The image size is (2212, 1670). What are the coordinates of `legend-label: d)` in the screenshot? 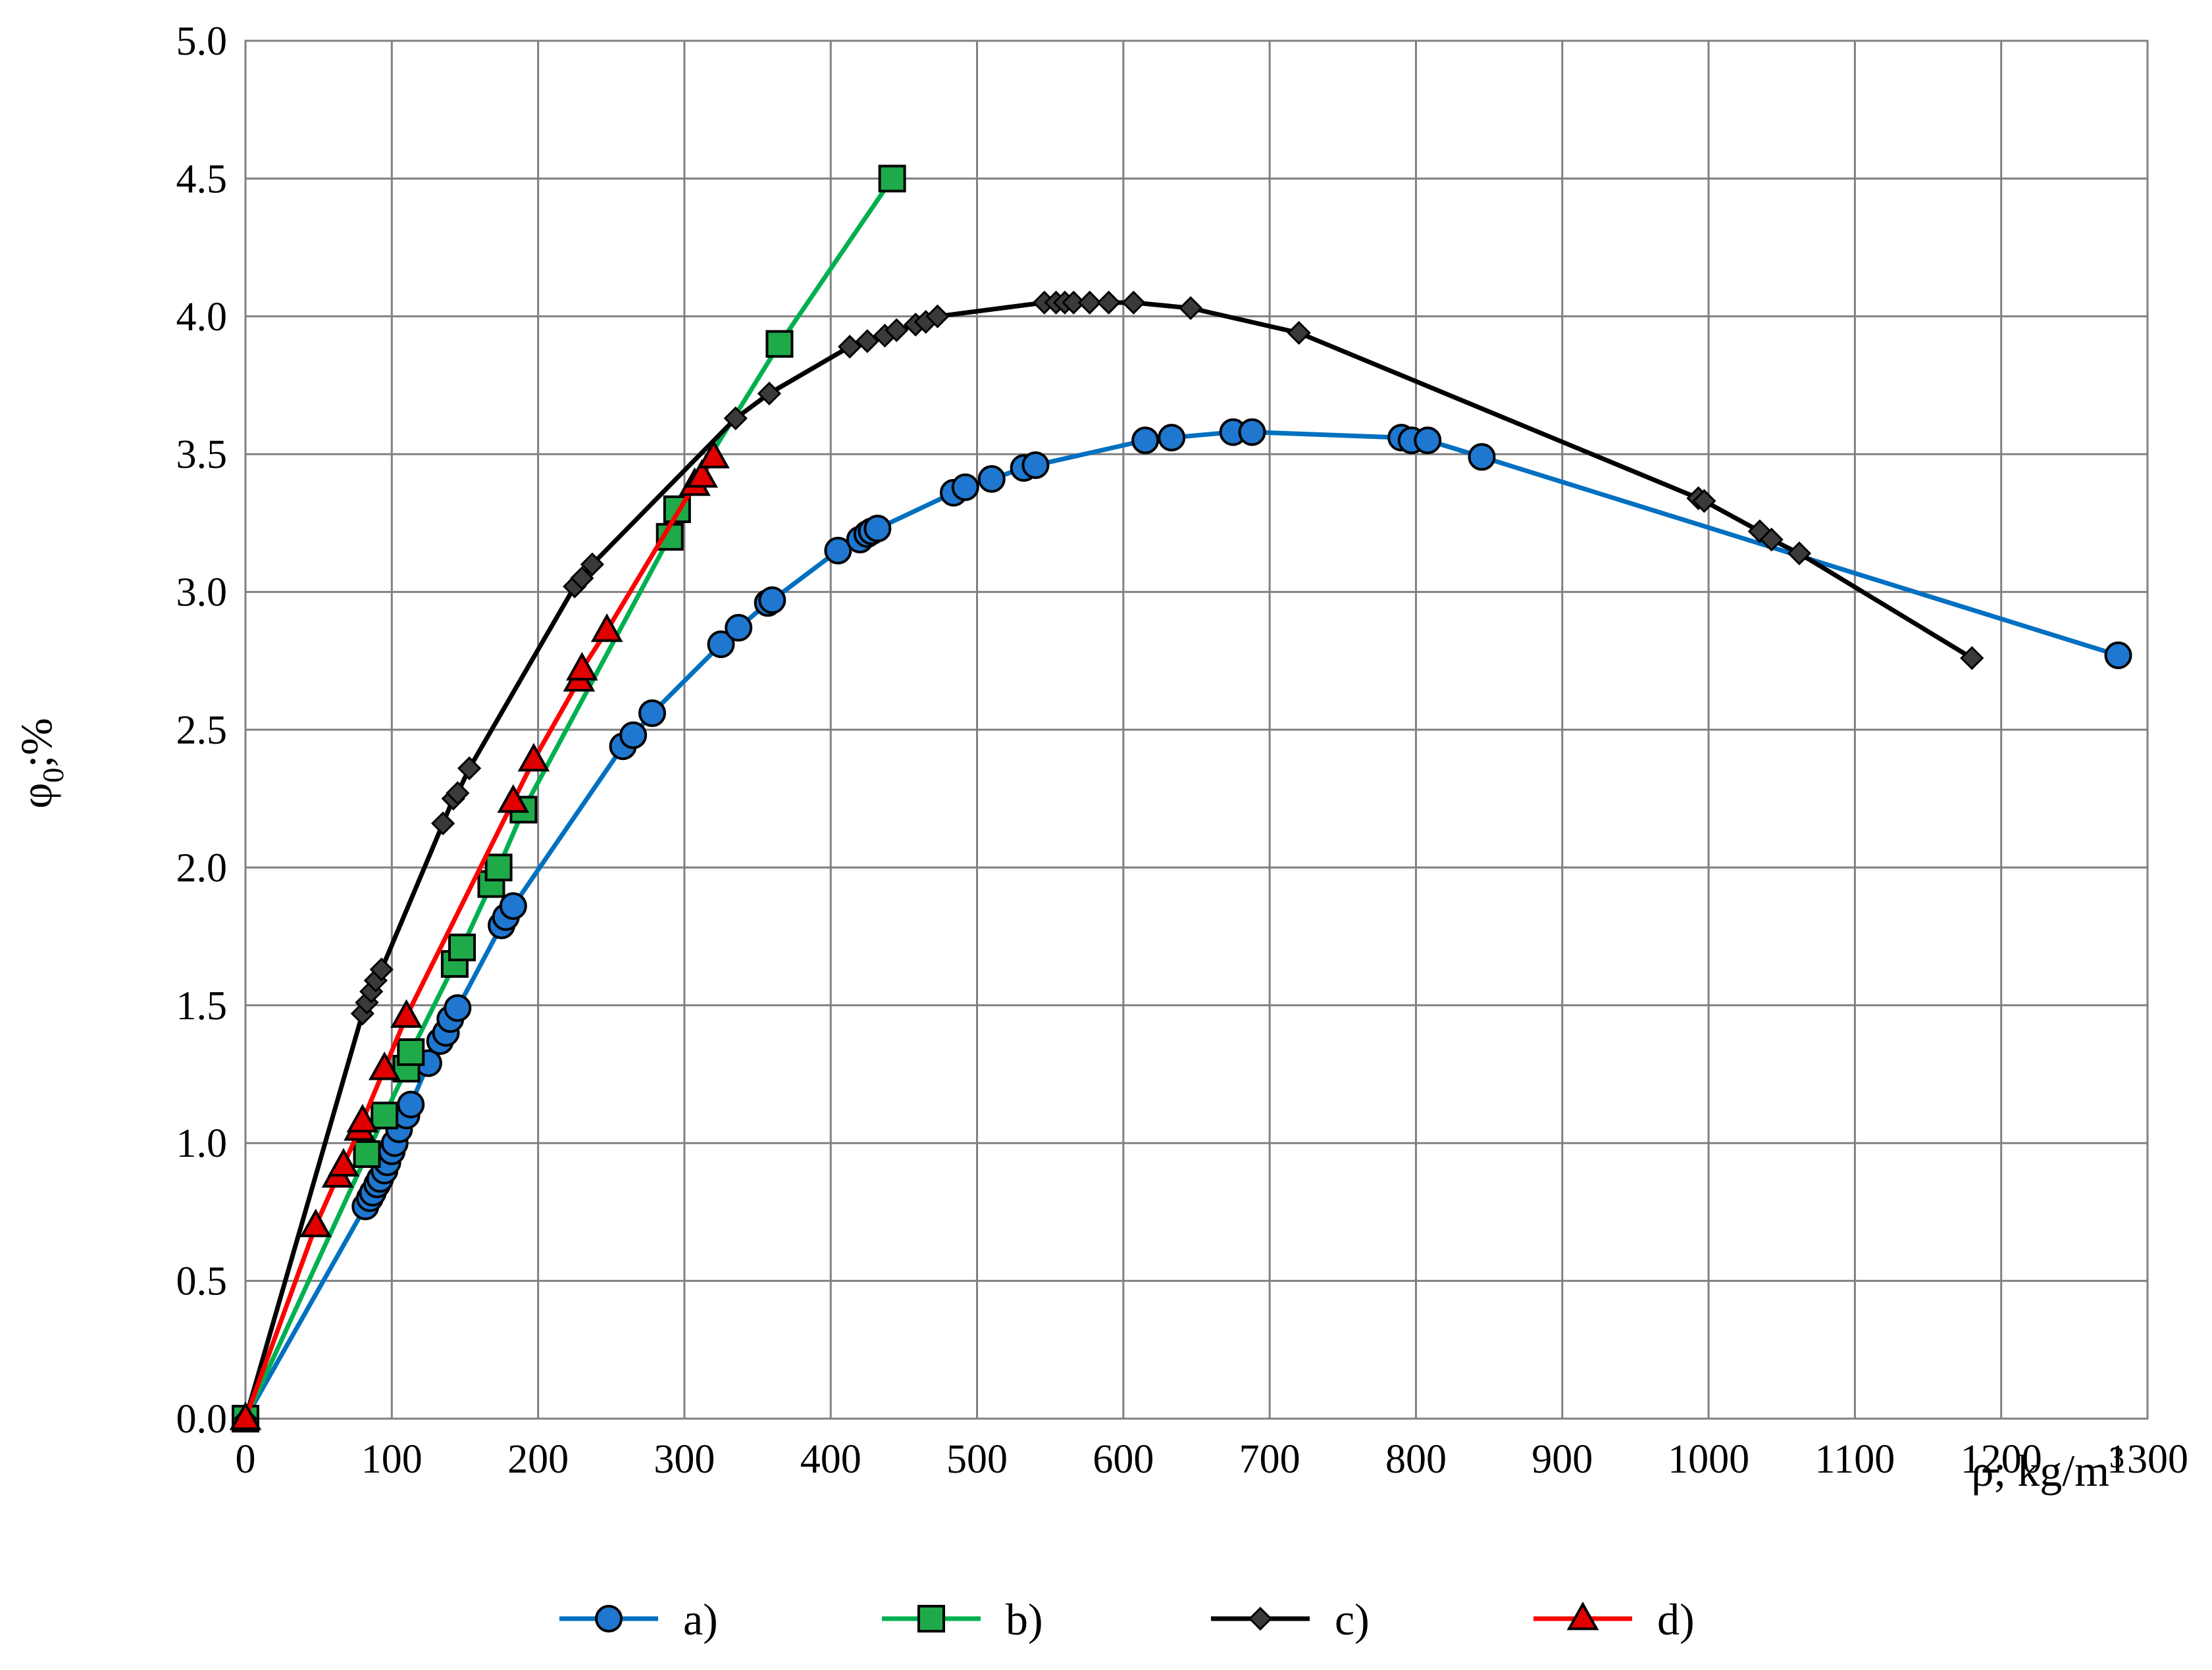 It's located at (1676, 1619).